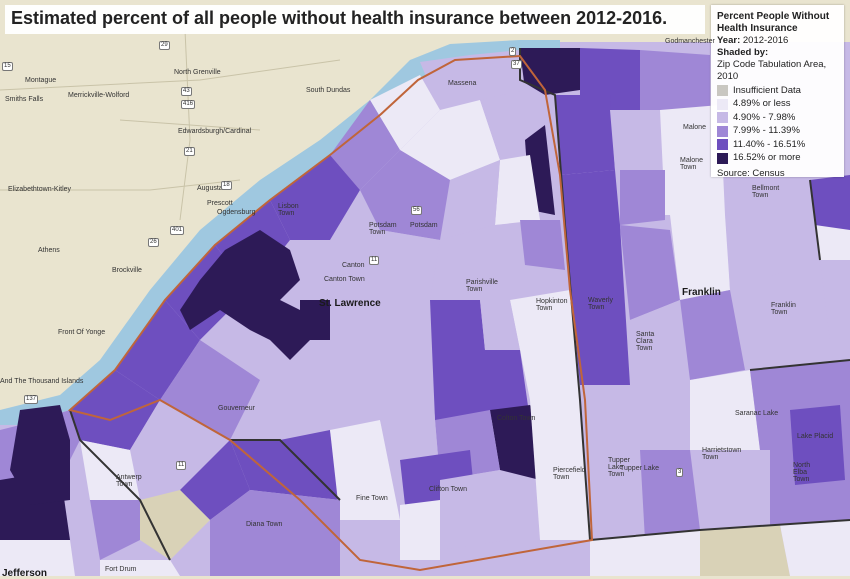 The image size is (850, 579). What do you see at coordinates (769, 144) in the screenshot?
I see `legend-label: 11.40% - 16.51%` at bounding box center [769, 144].